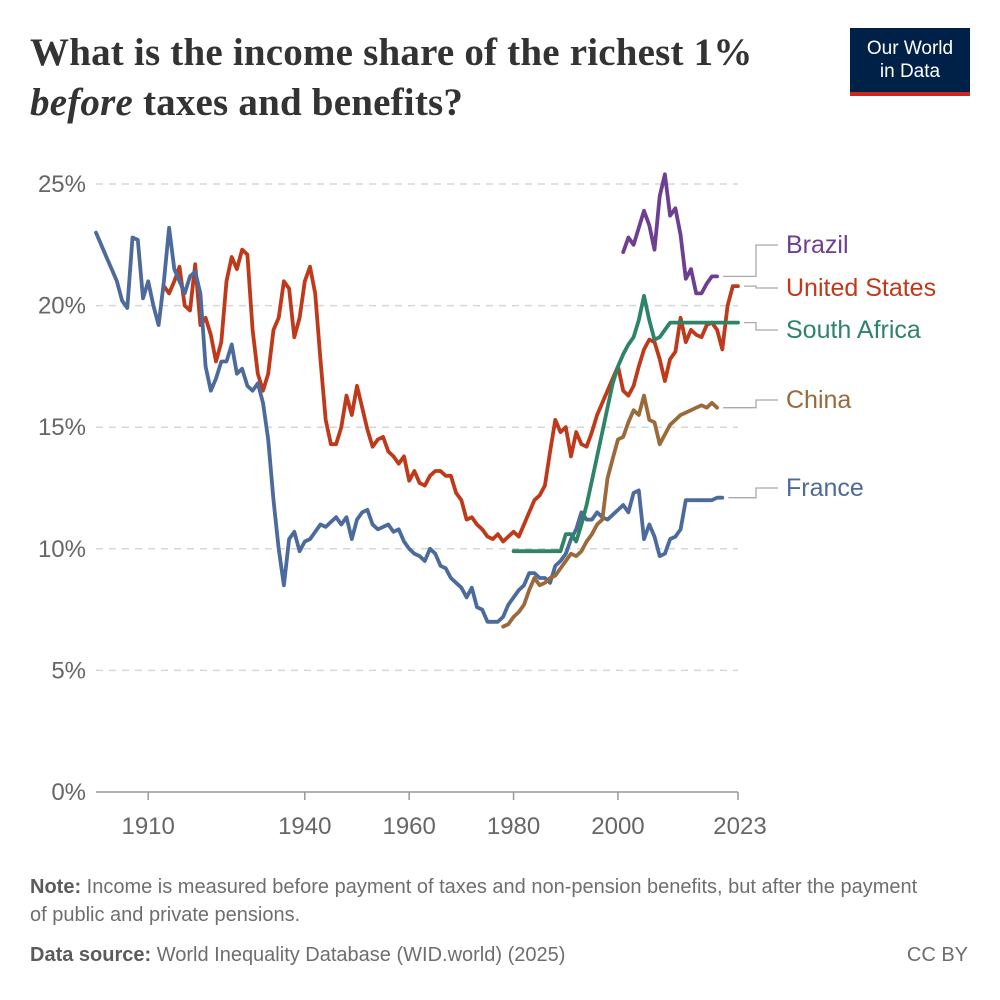  Describe the element at coordinates (610, 511) in the screenshot. I see `series-line-china` at that location.